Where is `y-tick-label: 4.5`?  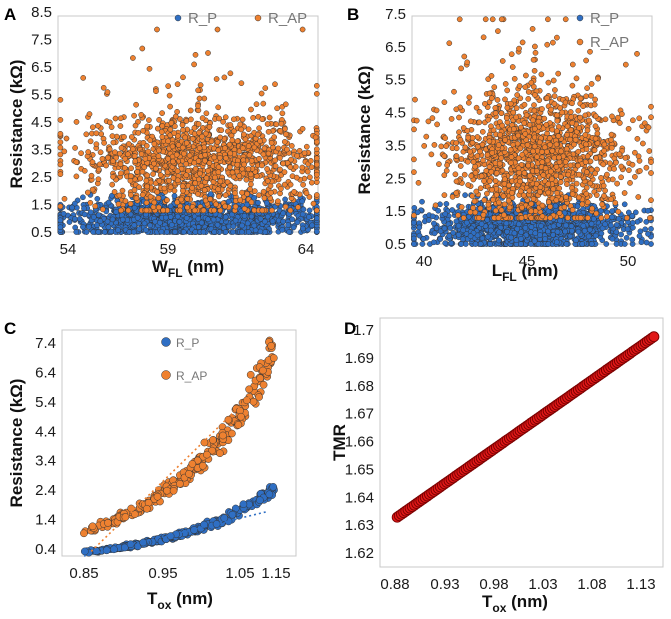 y-tick-label: 4.5 is located at coordinates (41, 122).